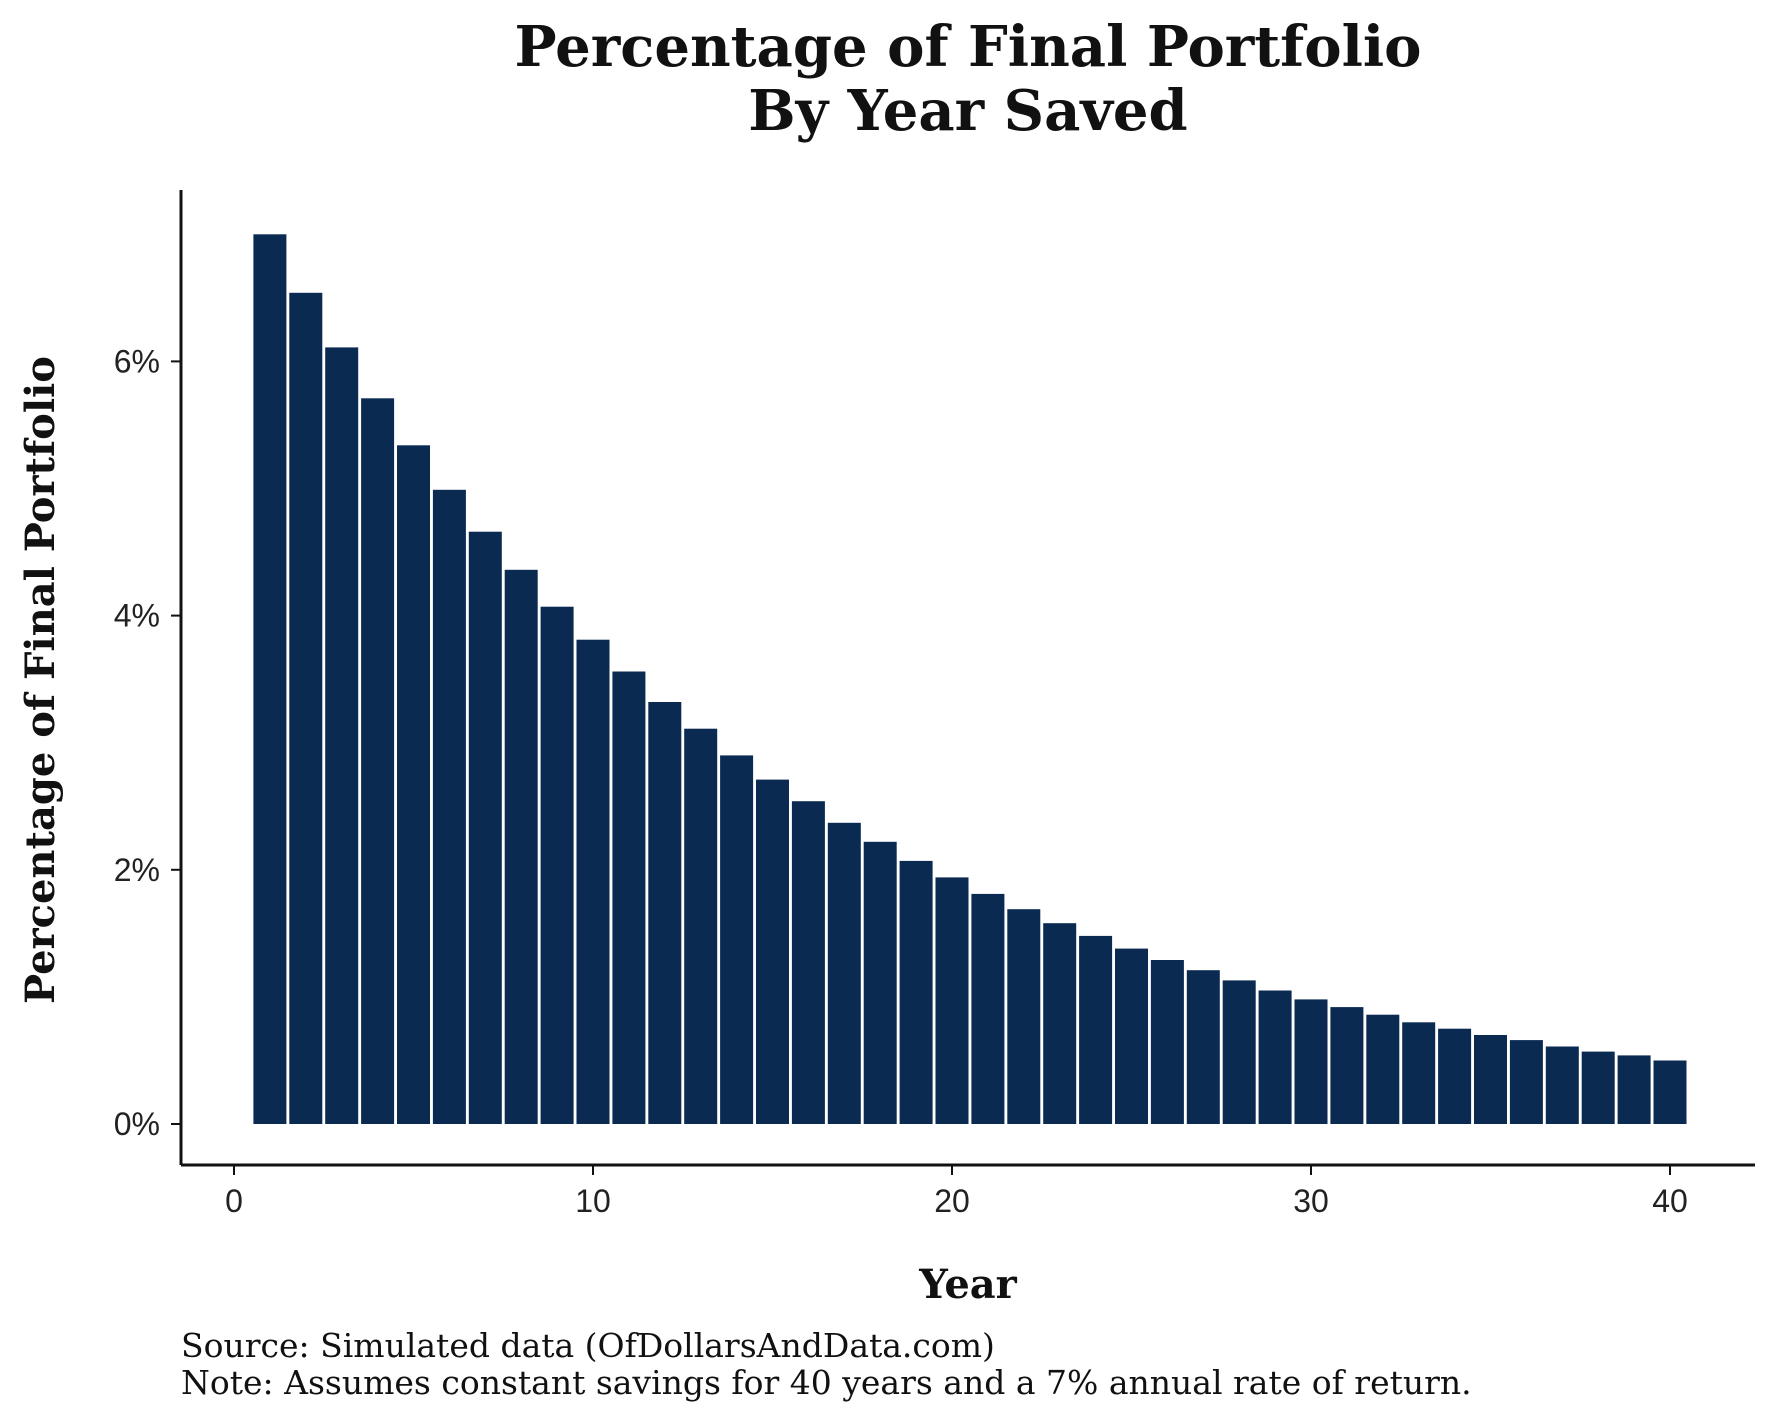  What do you see at coordinates (1311, 1201) in the screenshot?
I see `x-tick-label: 30` at bounding box center [1311, 1201].